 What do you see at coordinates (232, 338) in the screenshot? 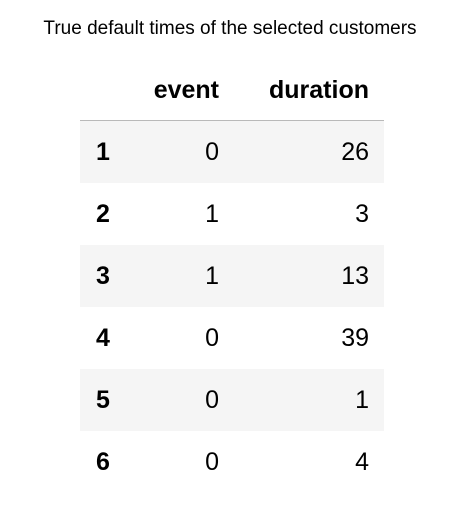
I see `table-row: 4 0 39` at bounding box center [232, 338].